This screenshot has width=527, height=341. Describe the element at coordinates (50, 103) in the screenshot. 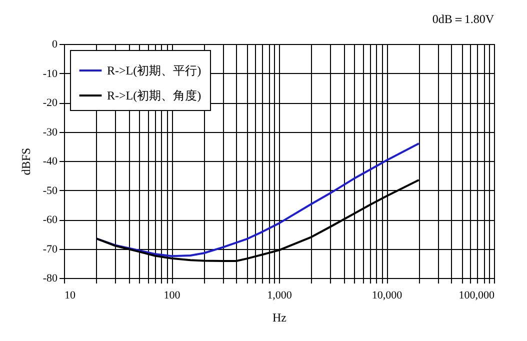

I see `y-tick-label: -20` at that location.